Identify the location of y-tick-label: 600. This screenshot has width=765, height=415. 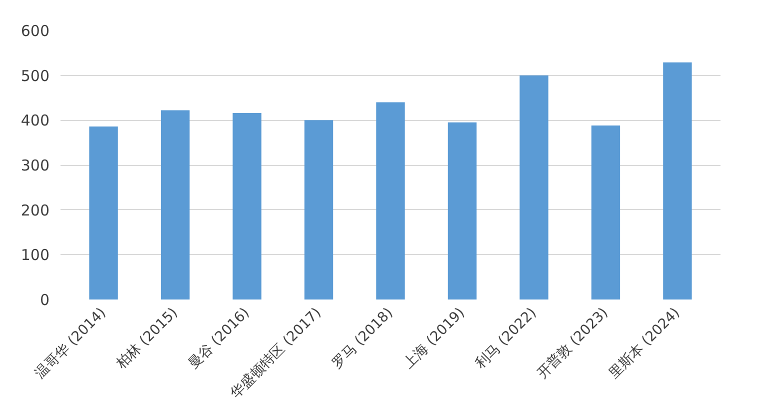
(35, 31).